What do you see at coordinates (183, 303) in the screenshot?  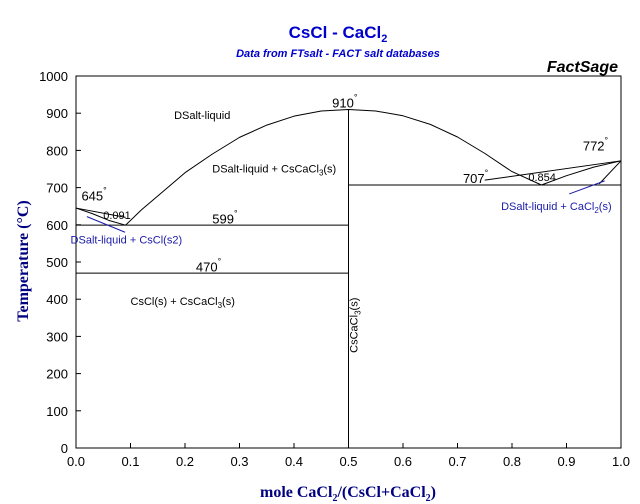 I see `annotation-r5: CsCl(s) + CsCaCl3(s)` at bounding box center [183, 303].